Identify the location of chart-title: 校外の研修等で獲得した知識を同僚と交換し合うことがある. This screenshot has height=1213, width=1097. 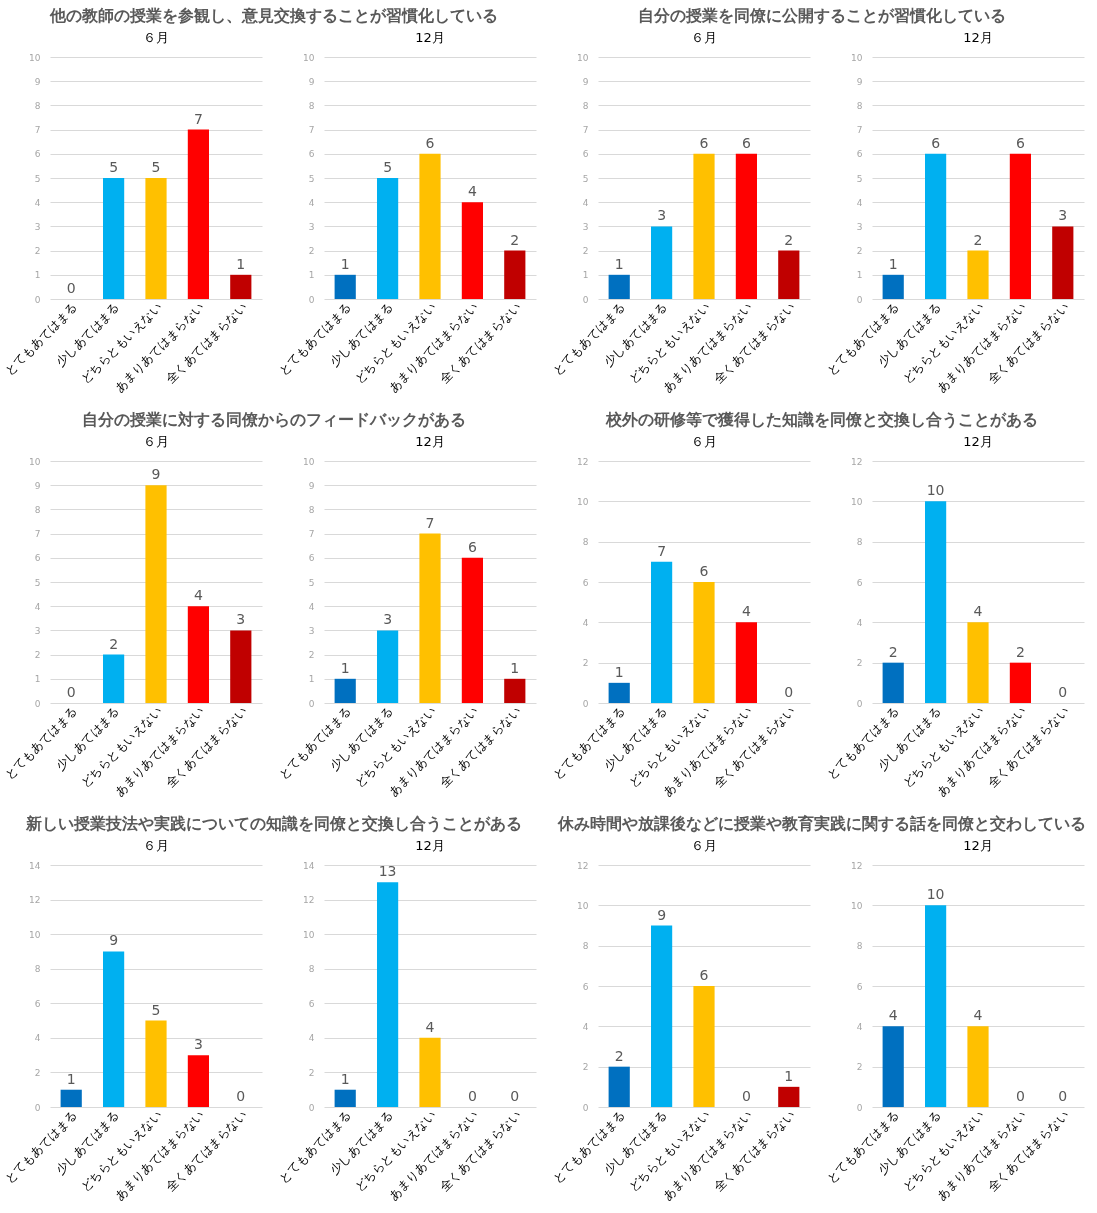
(821, 420).